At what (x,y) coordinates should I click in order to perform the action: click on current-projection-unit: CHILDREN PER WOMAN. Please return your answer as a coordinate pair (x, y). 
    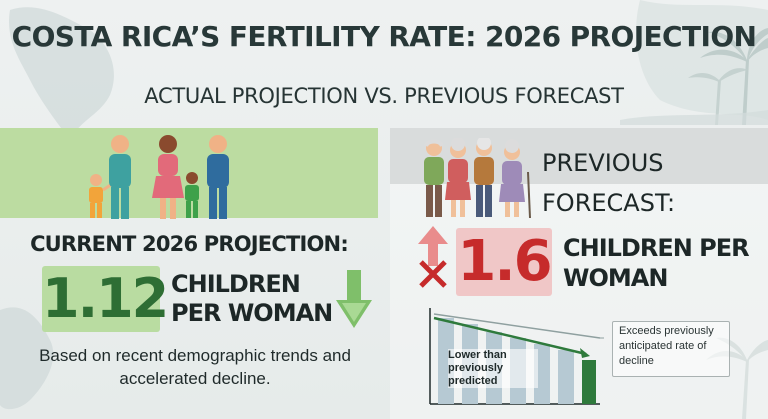
    Looking at the image, I should click on (252, 298).